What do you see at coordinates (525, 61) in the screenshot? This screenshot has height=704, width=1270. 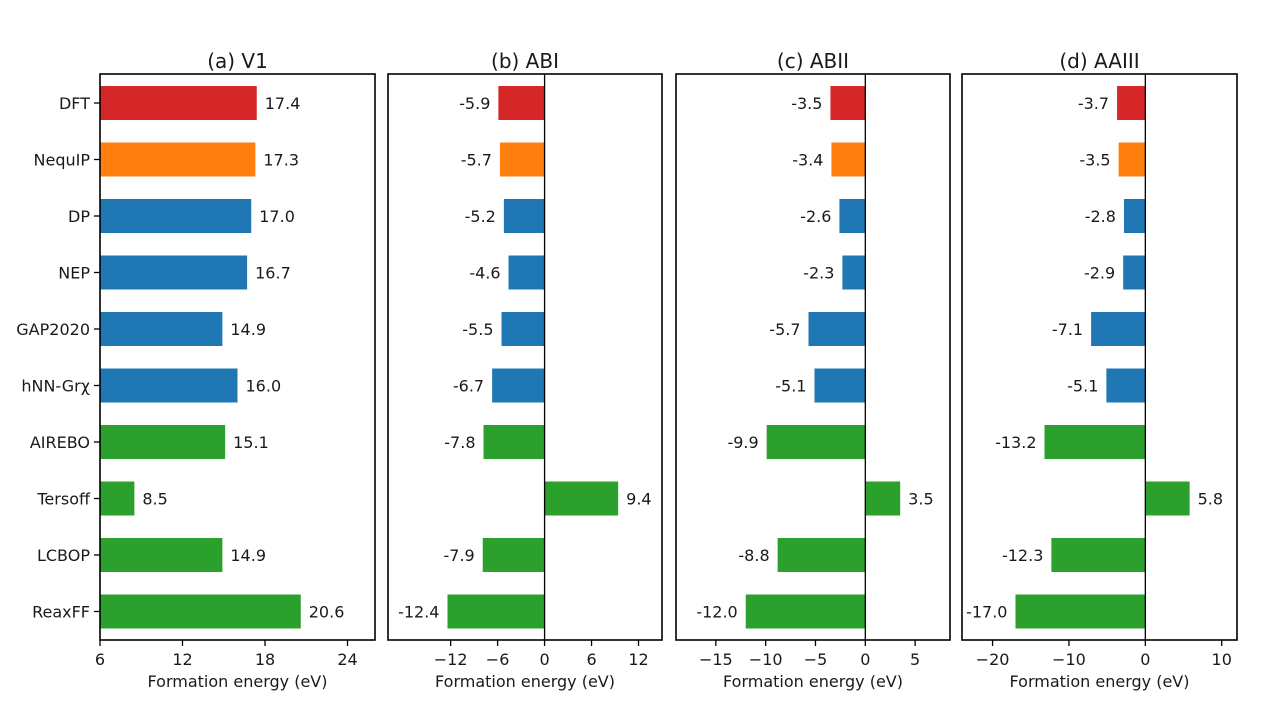 I see `panel-title: (b) ABI` at bounding box center [525, 61].